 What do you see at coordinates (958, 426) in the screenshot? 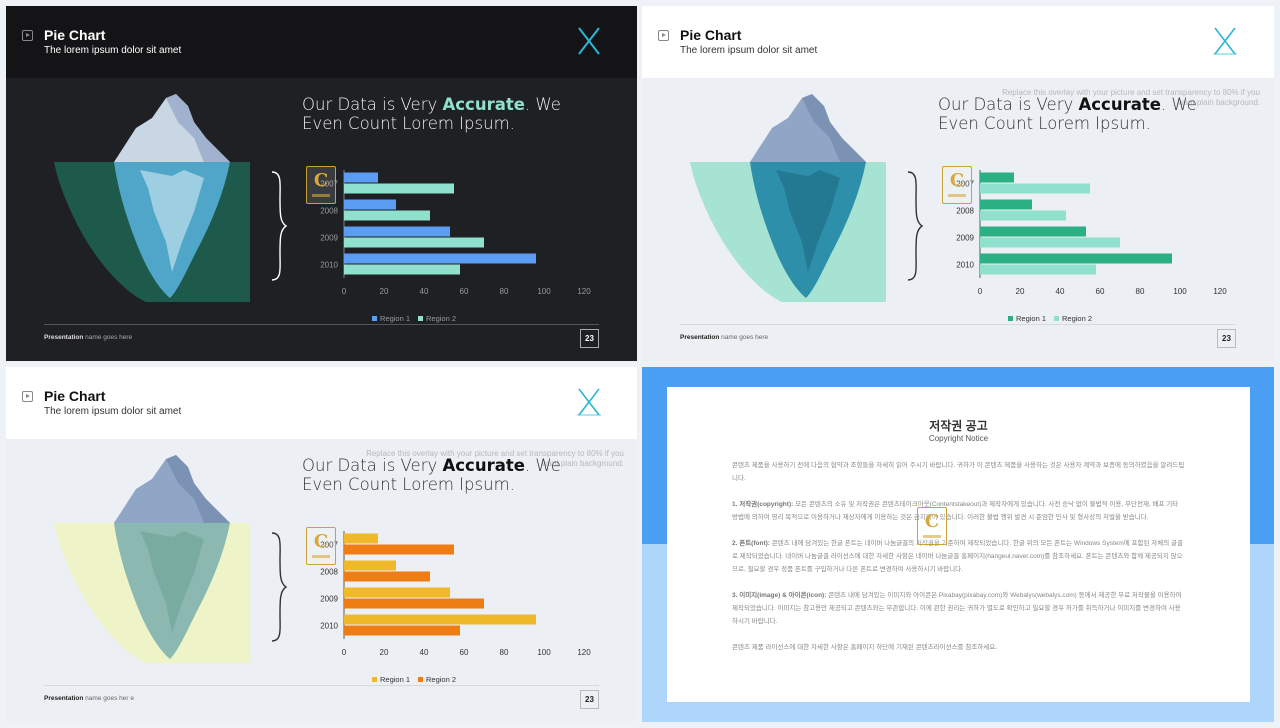
I see `copyright-title: 저작권 공고` at bounding box center [958, 426].